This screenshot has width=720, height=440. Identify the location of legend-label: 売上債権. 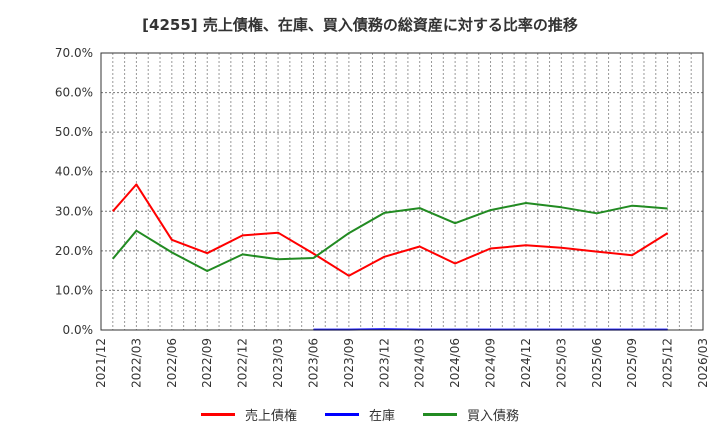
(270, 416).